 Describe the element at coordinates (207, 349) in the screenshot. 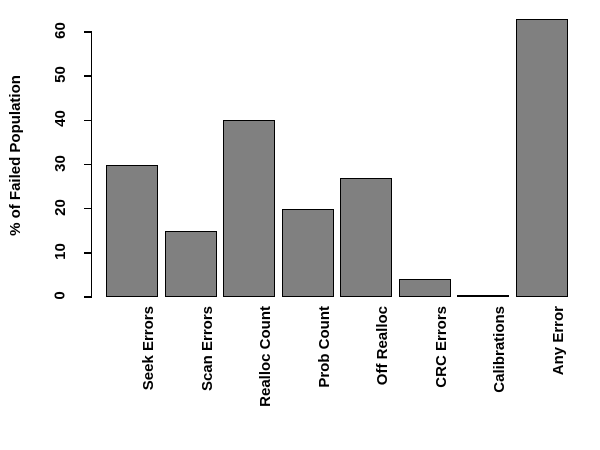

I see `x-axis-category-label: Scan Errors` at that location.